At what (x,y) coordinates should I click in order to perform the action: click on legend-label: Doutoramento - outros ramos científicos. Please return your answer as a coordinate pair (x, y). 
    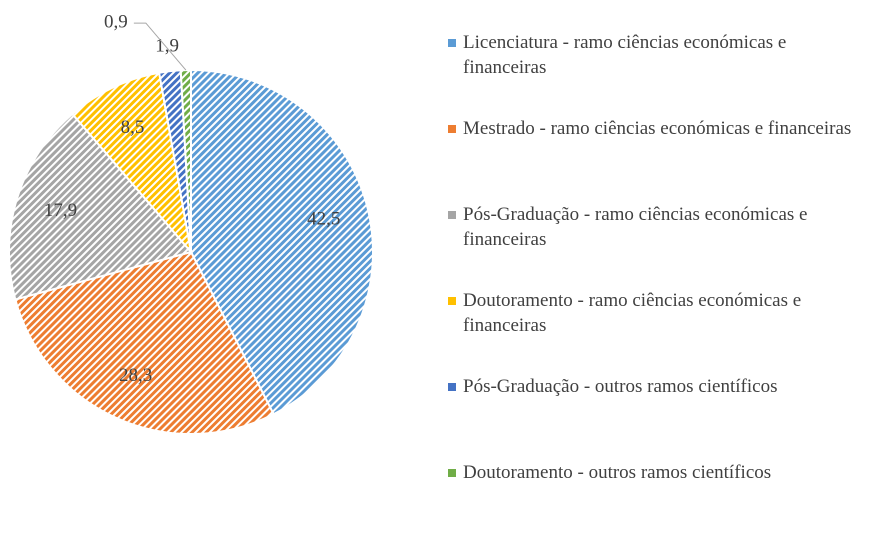
    Looking at the image, I should click on (617, 472).